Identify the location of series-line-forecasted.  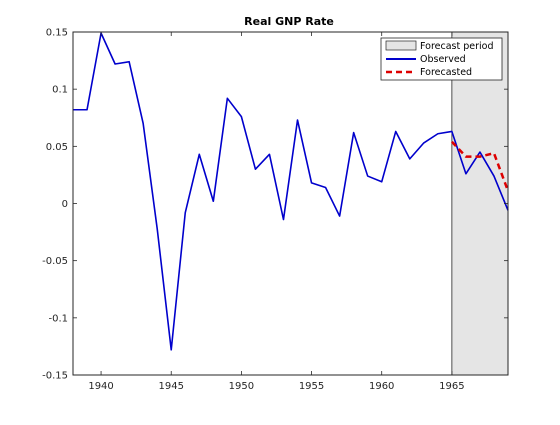
(480, 166).